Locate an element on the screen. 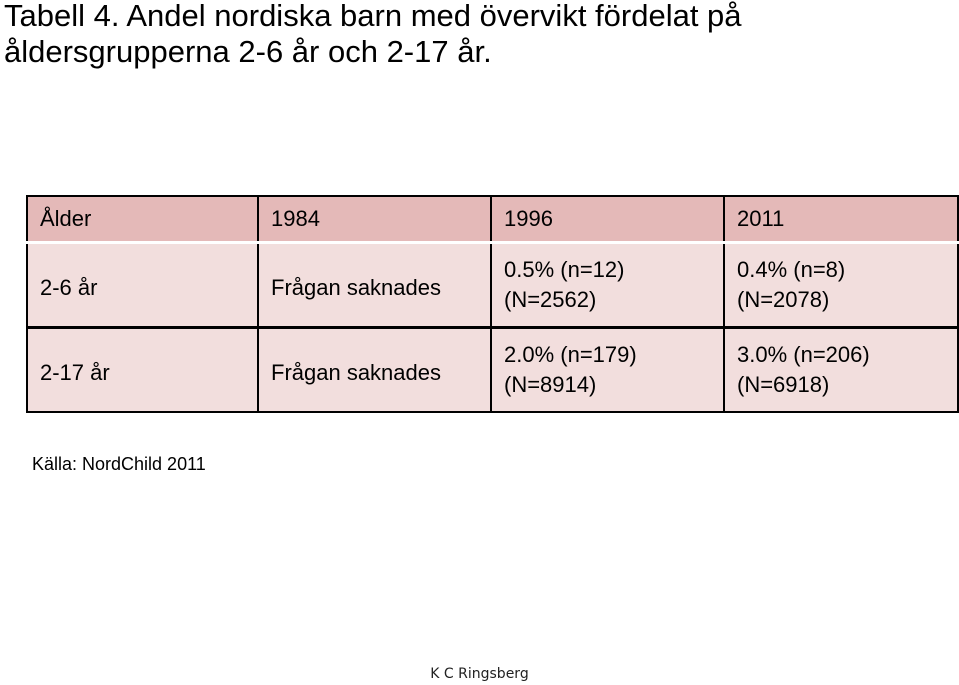  column-header-1996: 1996 is located at coordinates (607, 219).